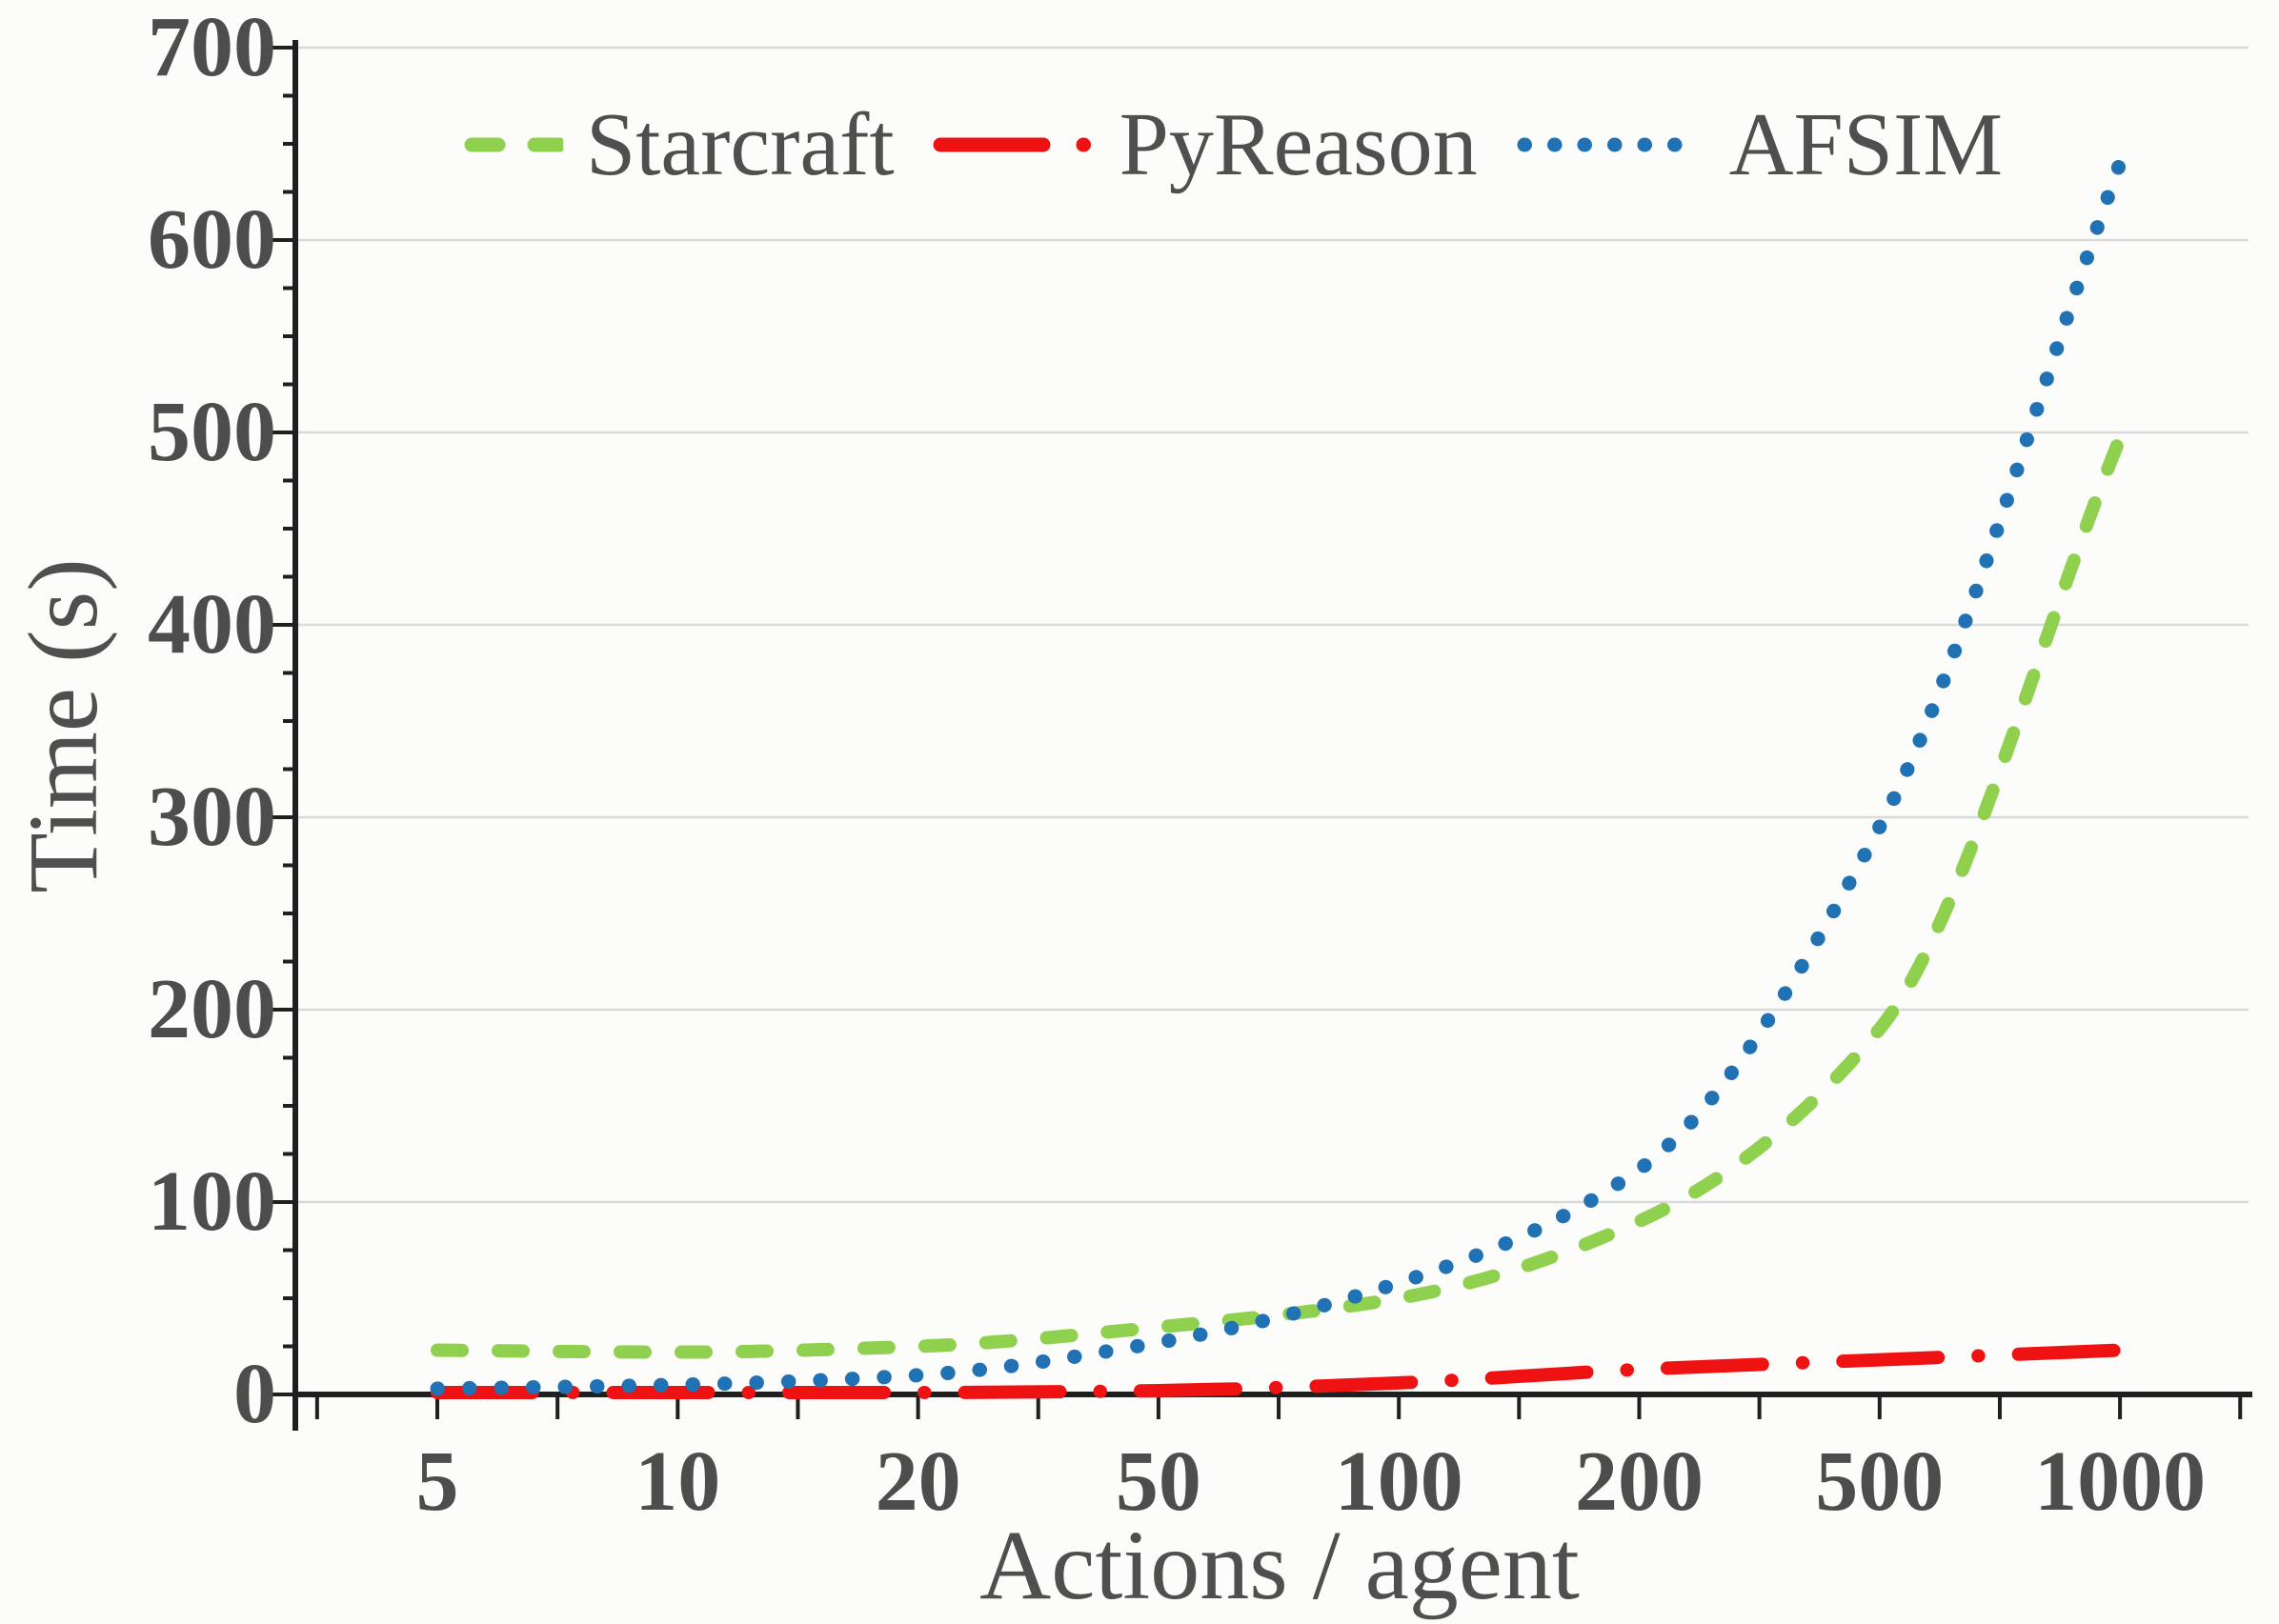 The width and height of the screenshot is (2279, 1624). Describe the element at coordinates (1880, 1481) in the screenshot. I see `x-tick-label: 500` at that location.